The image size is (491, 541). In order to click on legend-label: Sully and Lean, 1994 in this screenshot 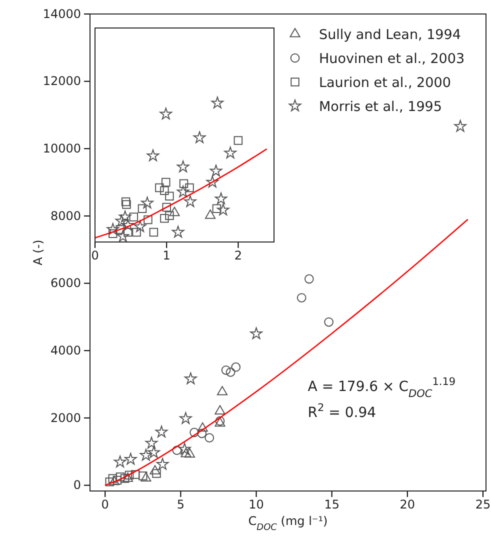, I will do `click(390, 35)`.